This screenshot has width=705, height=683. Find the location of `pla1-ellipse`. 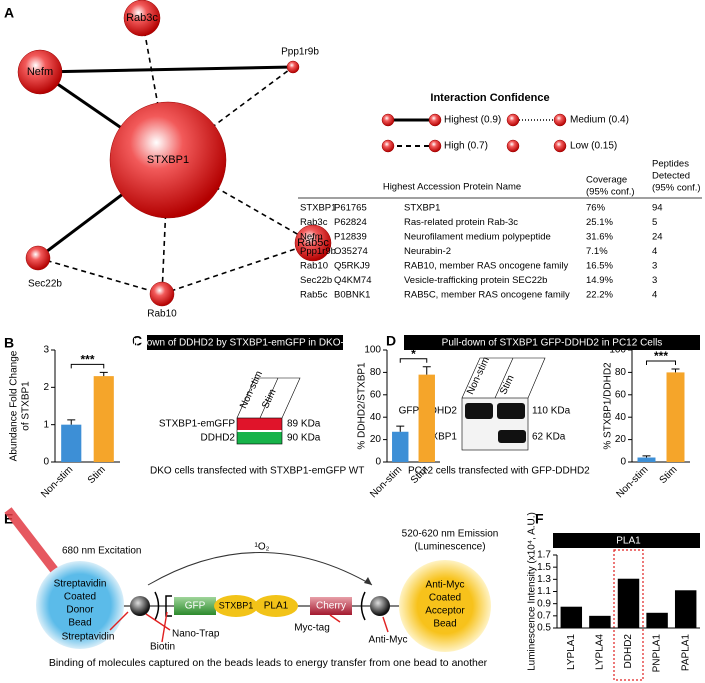

pla1-ellipse is located at coordinates (276, 606).